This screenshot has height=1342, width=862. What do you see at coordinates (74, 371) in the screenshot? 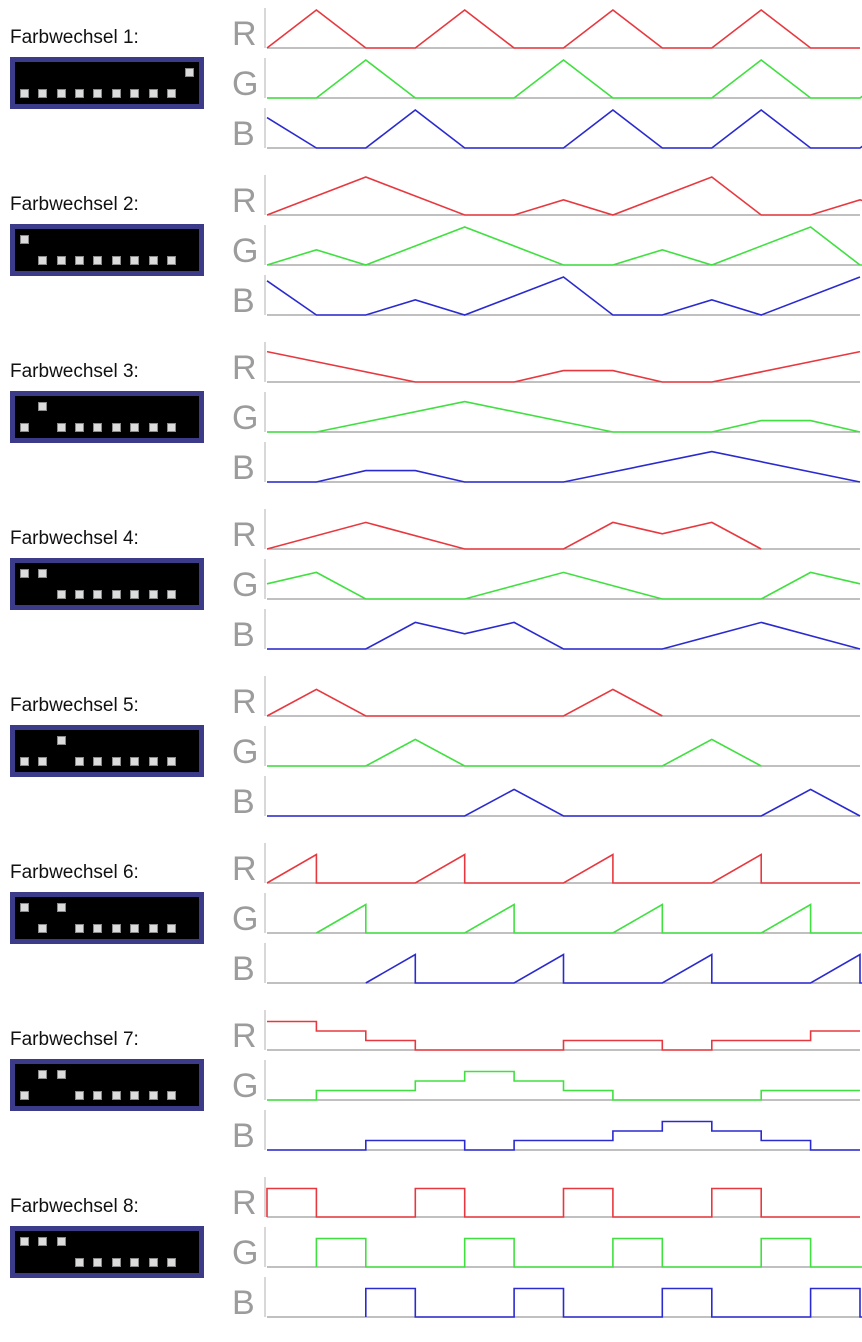
I see `mode-title: Farbwechsel 3:` at bounding box center [74, 371].